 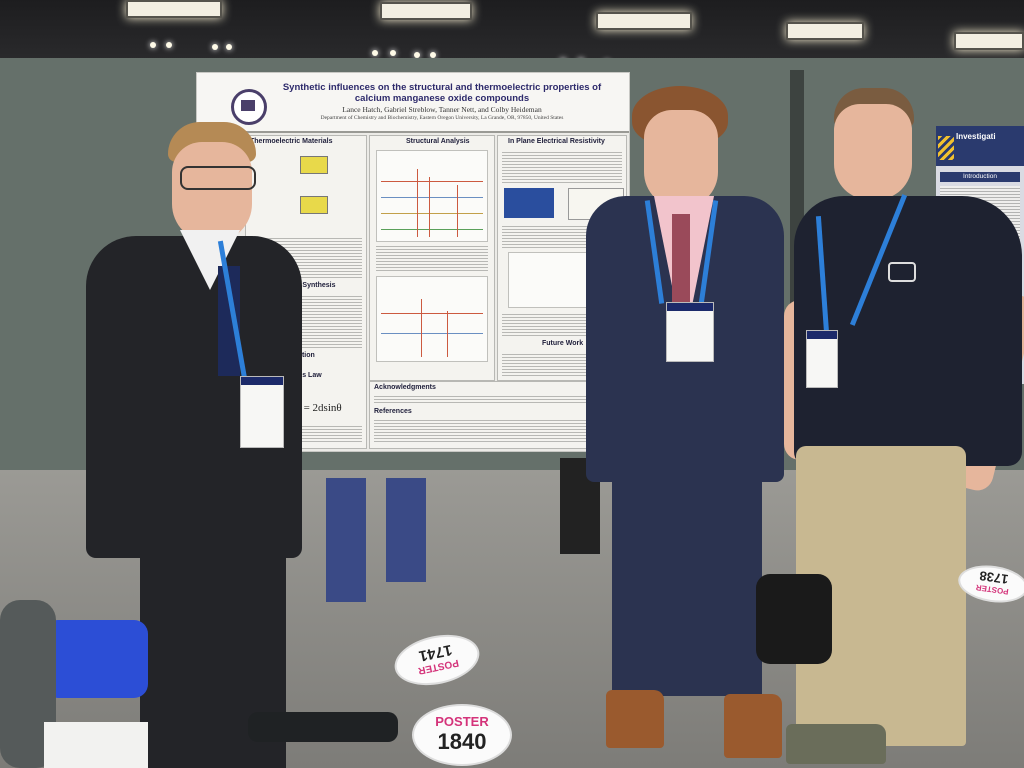 I want to click on section-heading: Acknowledgments, so click(x=405, y=387).